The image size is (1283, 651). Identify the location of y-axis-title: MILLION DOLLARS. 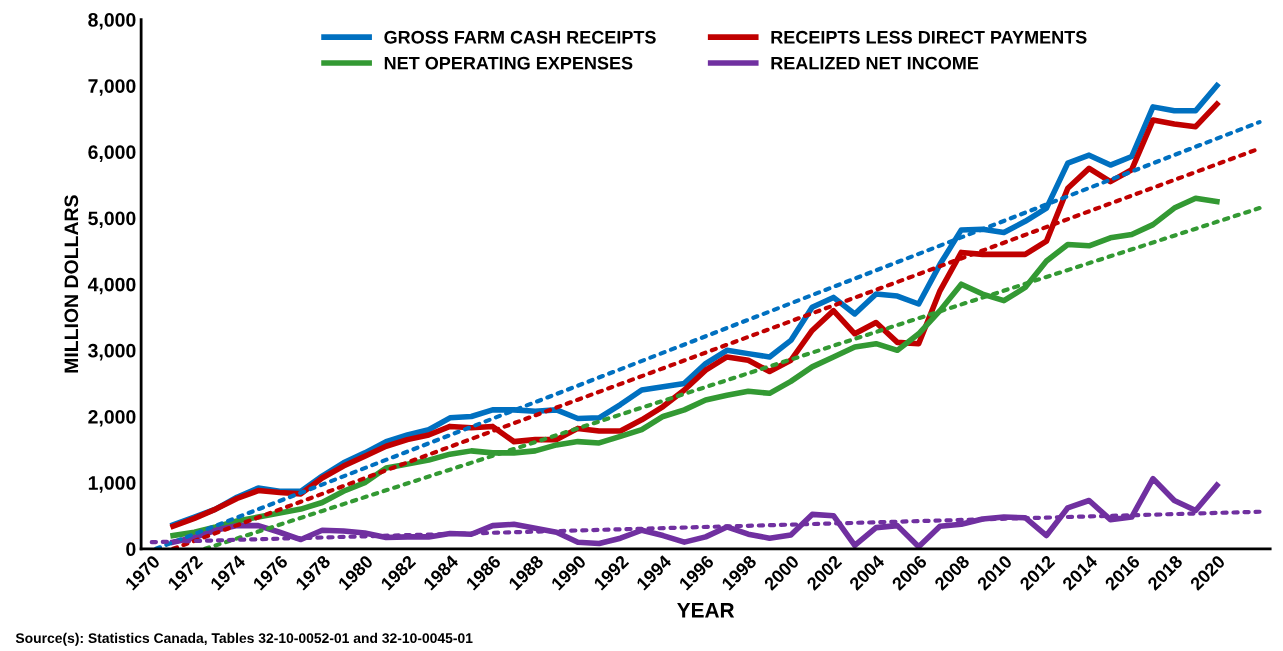
(71, 284).